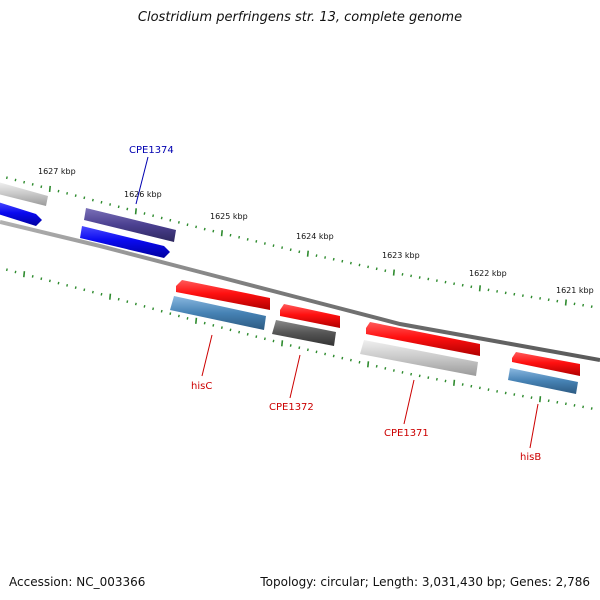  Describe the element at coordinates (406, 433) in the screenshot. I see `gene-label-cpe1371: CPE1371` at that location.